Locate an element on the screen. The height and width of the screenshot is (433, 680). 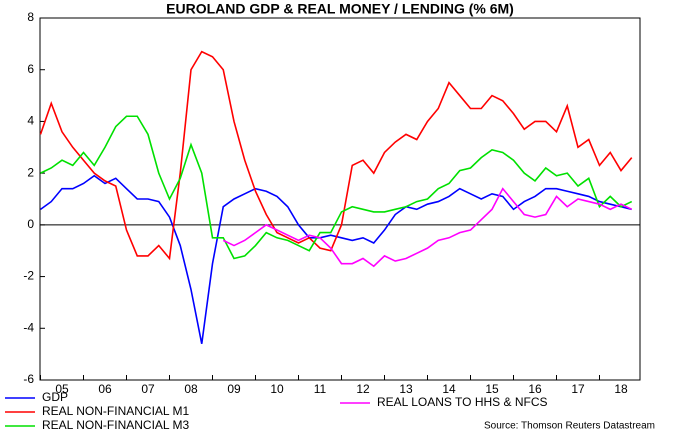
legend-label: REAL NON-FINANCIAL M3 is located at coordinates (115, 425).